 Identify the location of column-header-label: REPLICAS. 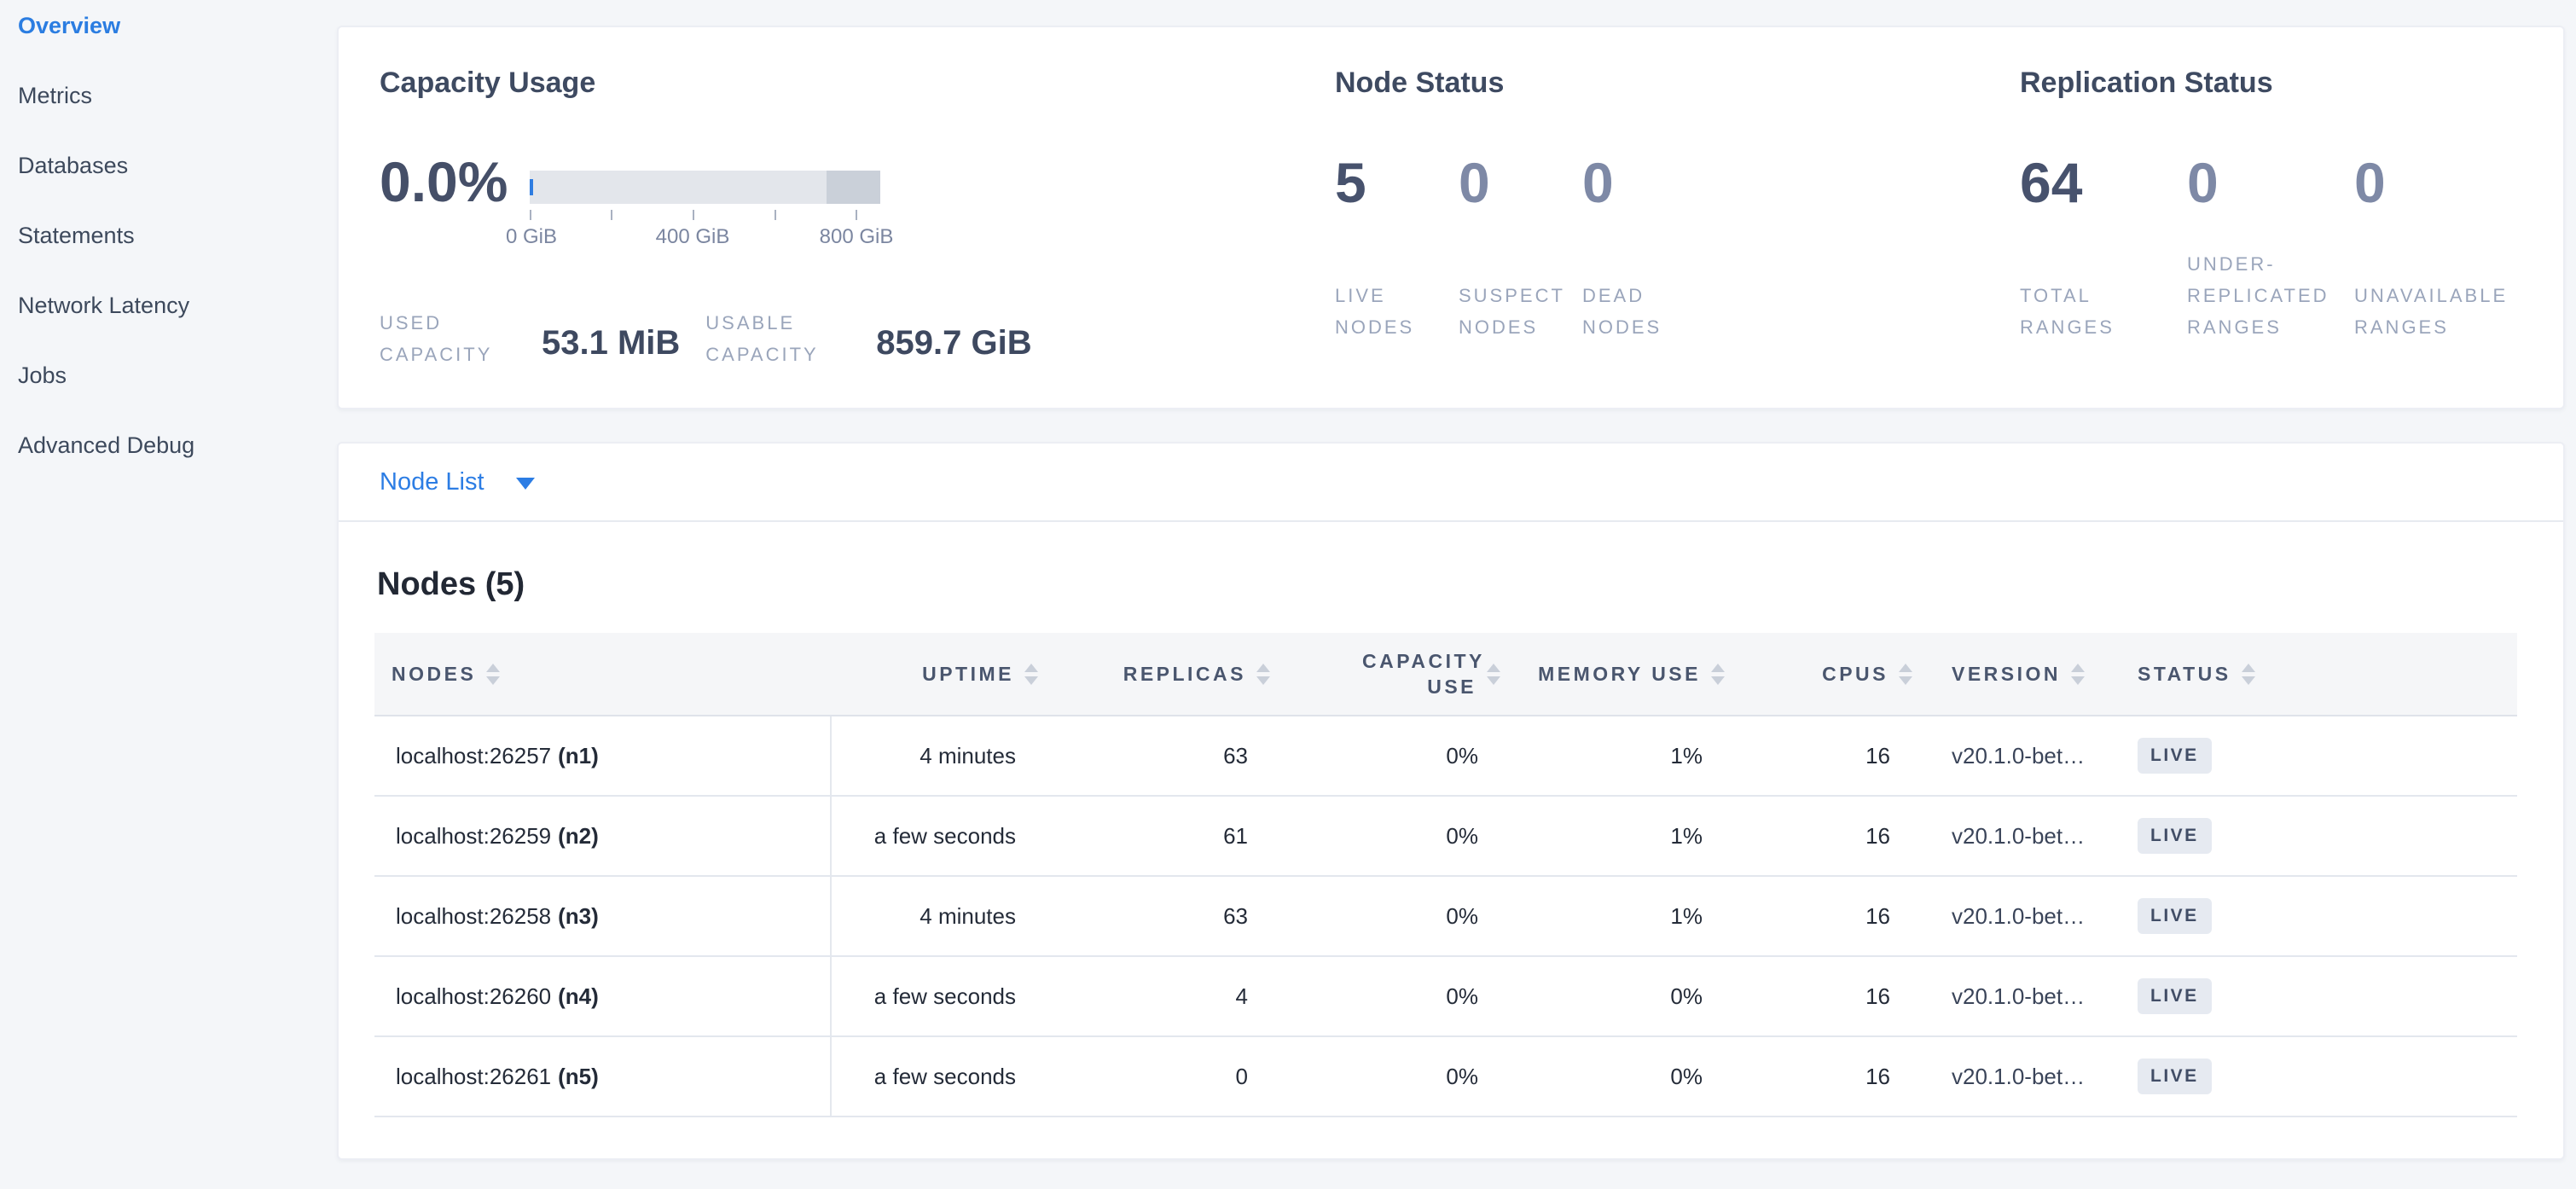
(1184, 674).